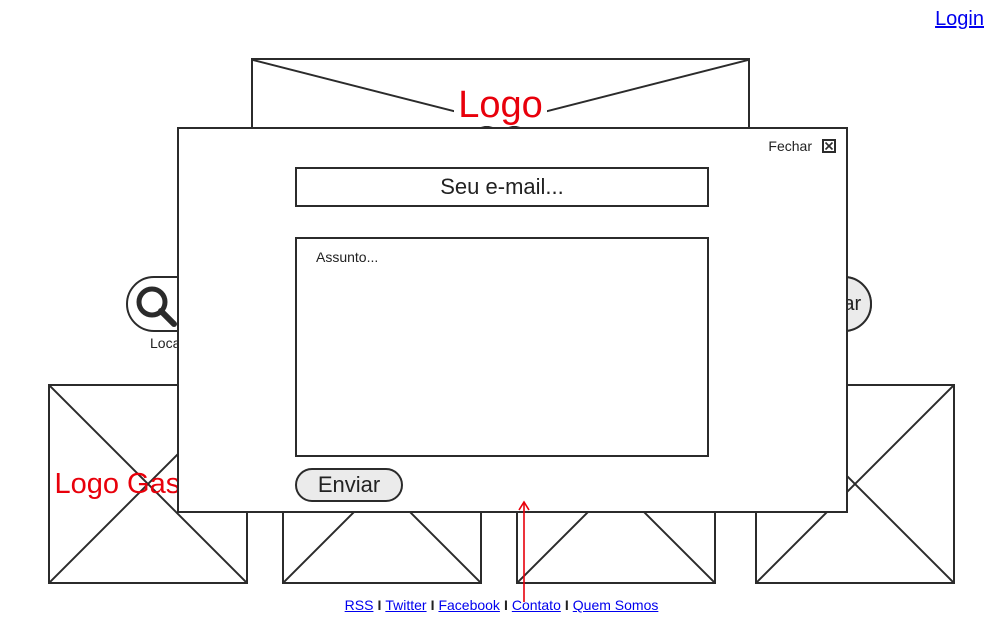 This screenshot has width=1003, height=622. I want to click on login-link: Login, so click(959, 19).